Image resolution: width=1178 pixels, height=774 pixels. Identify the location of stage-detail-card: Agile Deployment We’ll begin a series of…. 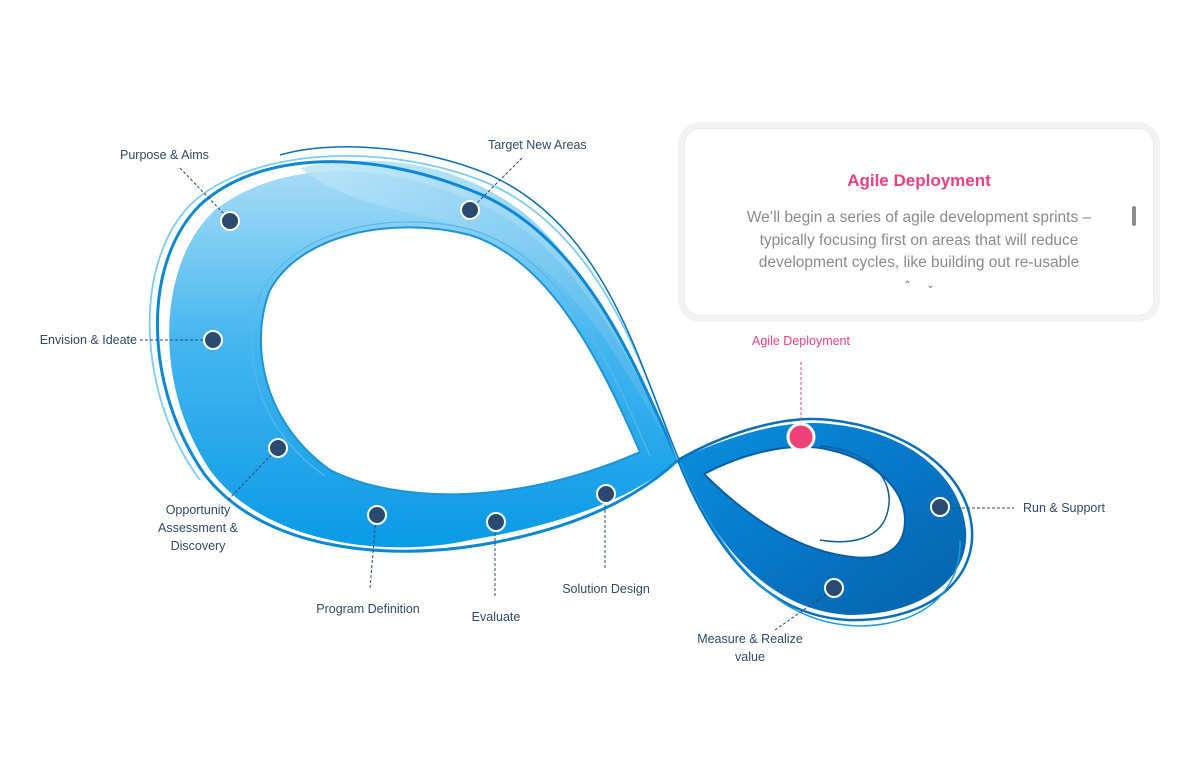
(919, 222).